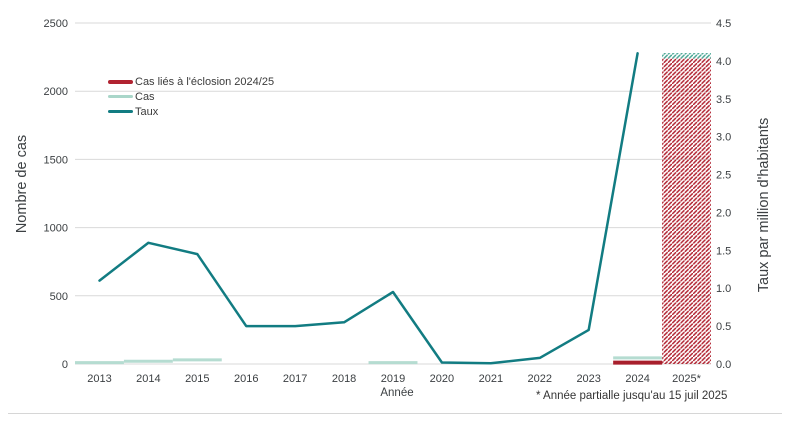  What do you see at coordinates (56, 229) in the screenshot?
I see `left-tick-label: 1000` at bounding box center [56, 229].